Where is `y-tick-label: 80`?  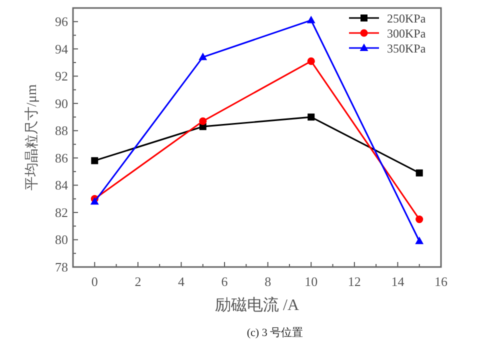 y-tick-label: 80 is located at coordinates (61, 240).